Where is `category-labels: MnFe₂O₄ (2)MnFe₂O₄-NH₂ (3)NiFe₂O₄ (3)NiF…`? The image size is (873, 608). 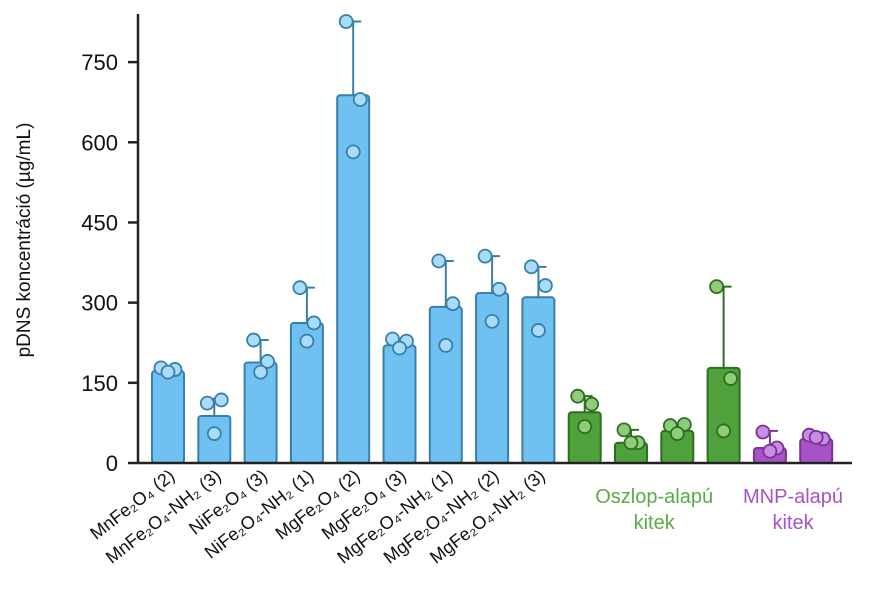
category-labels: MnFe₂O₄ (2)MnFe₂O₄-NH₂ (3)NiFe₂O₄ (3)NiF… is located at coordinates (317, 516).